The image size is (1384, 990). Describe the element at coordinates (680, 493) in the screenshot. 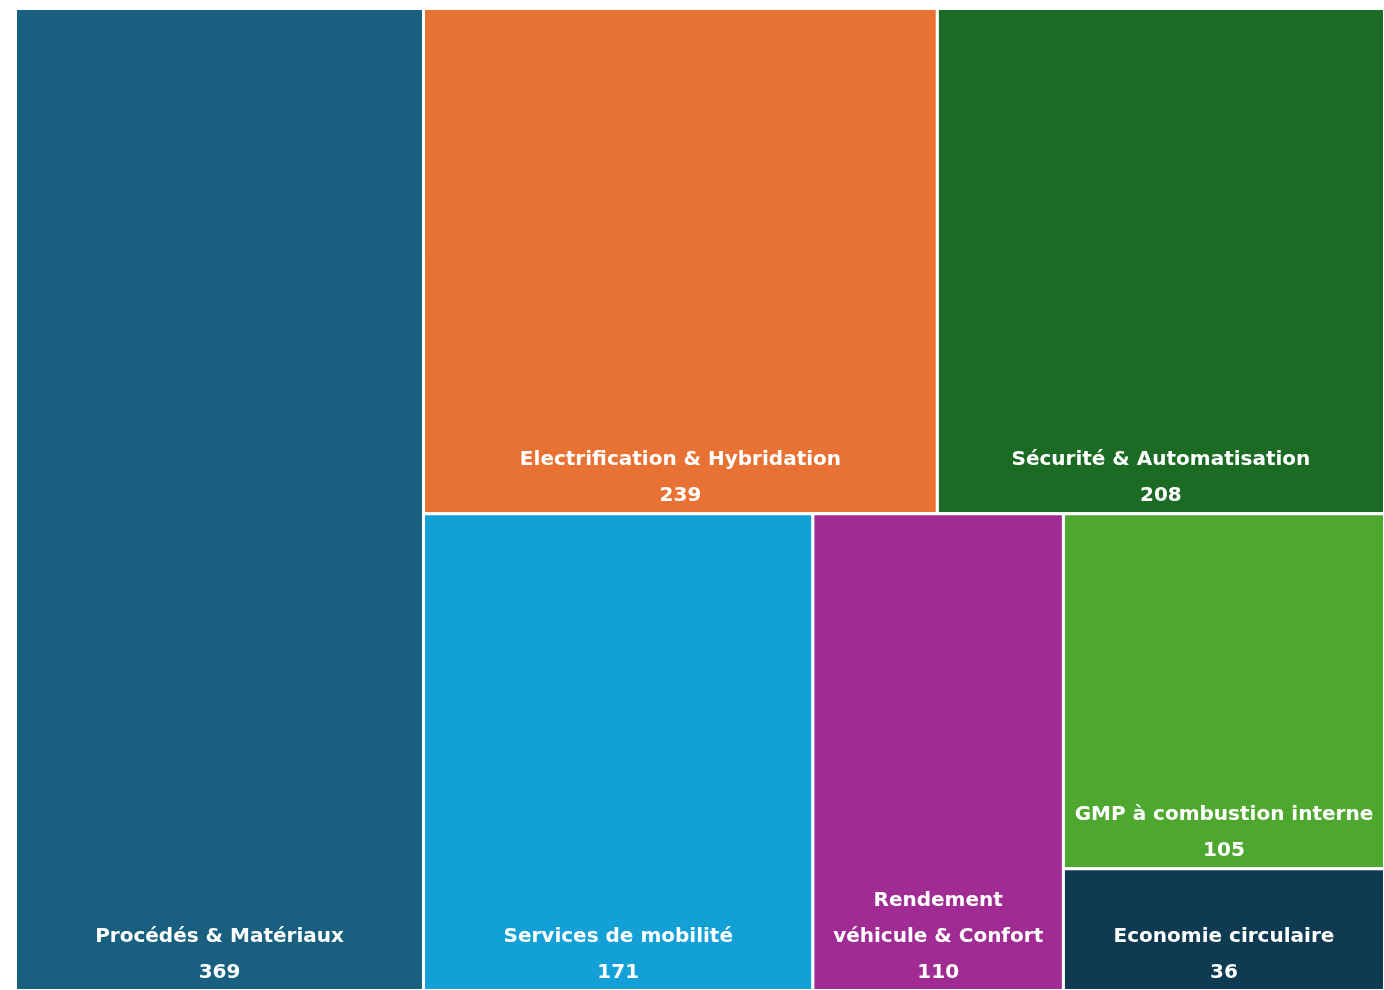

I see `data-label: 239` at that location.